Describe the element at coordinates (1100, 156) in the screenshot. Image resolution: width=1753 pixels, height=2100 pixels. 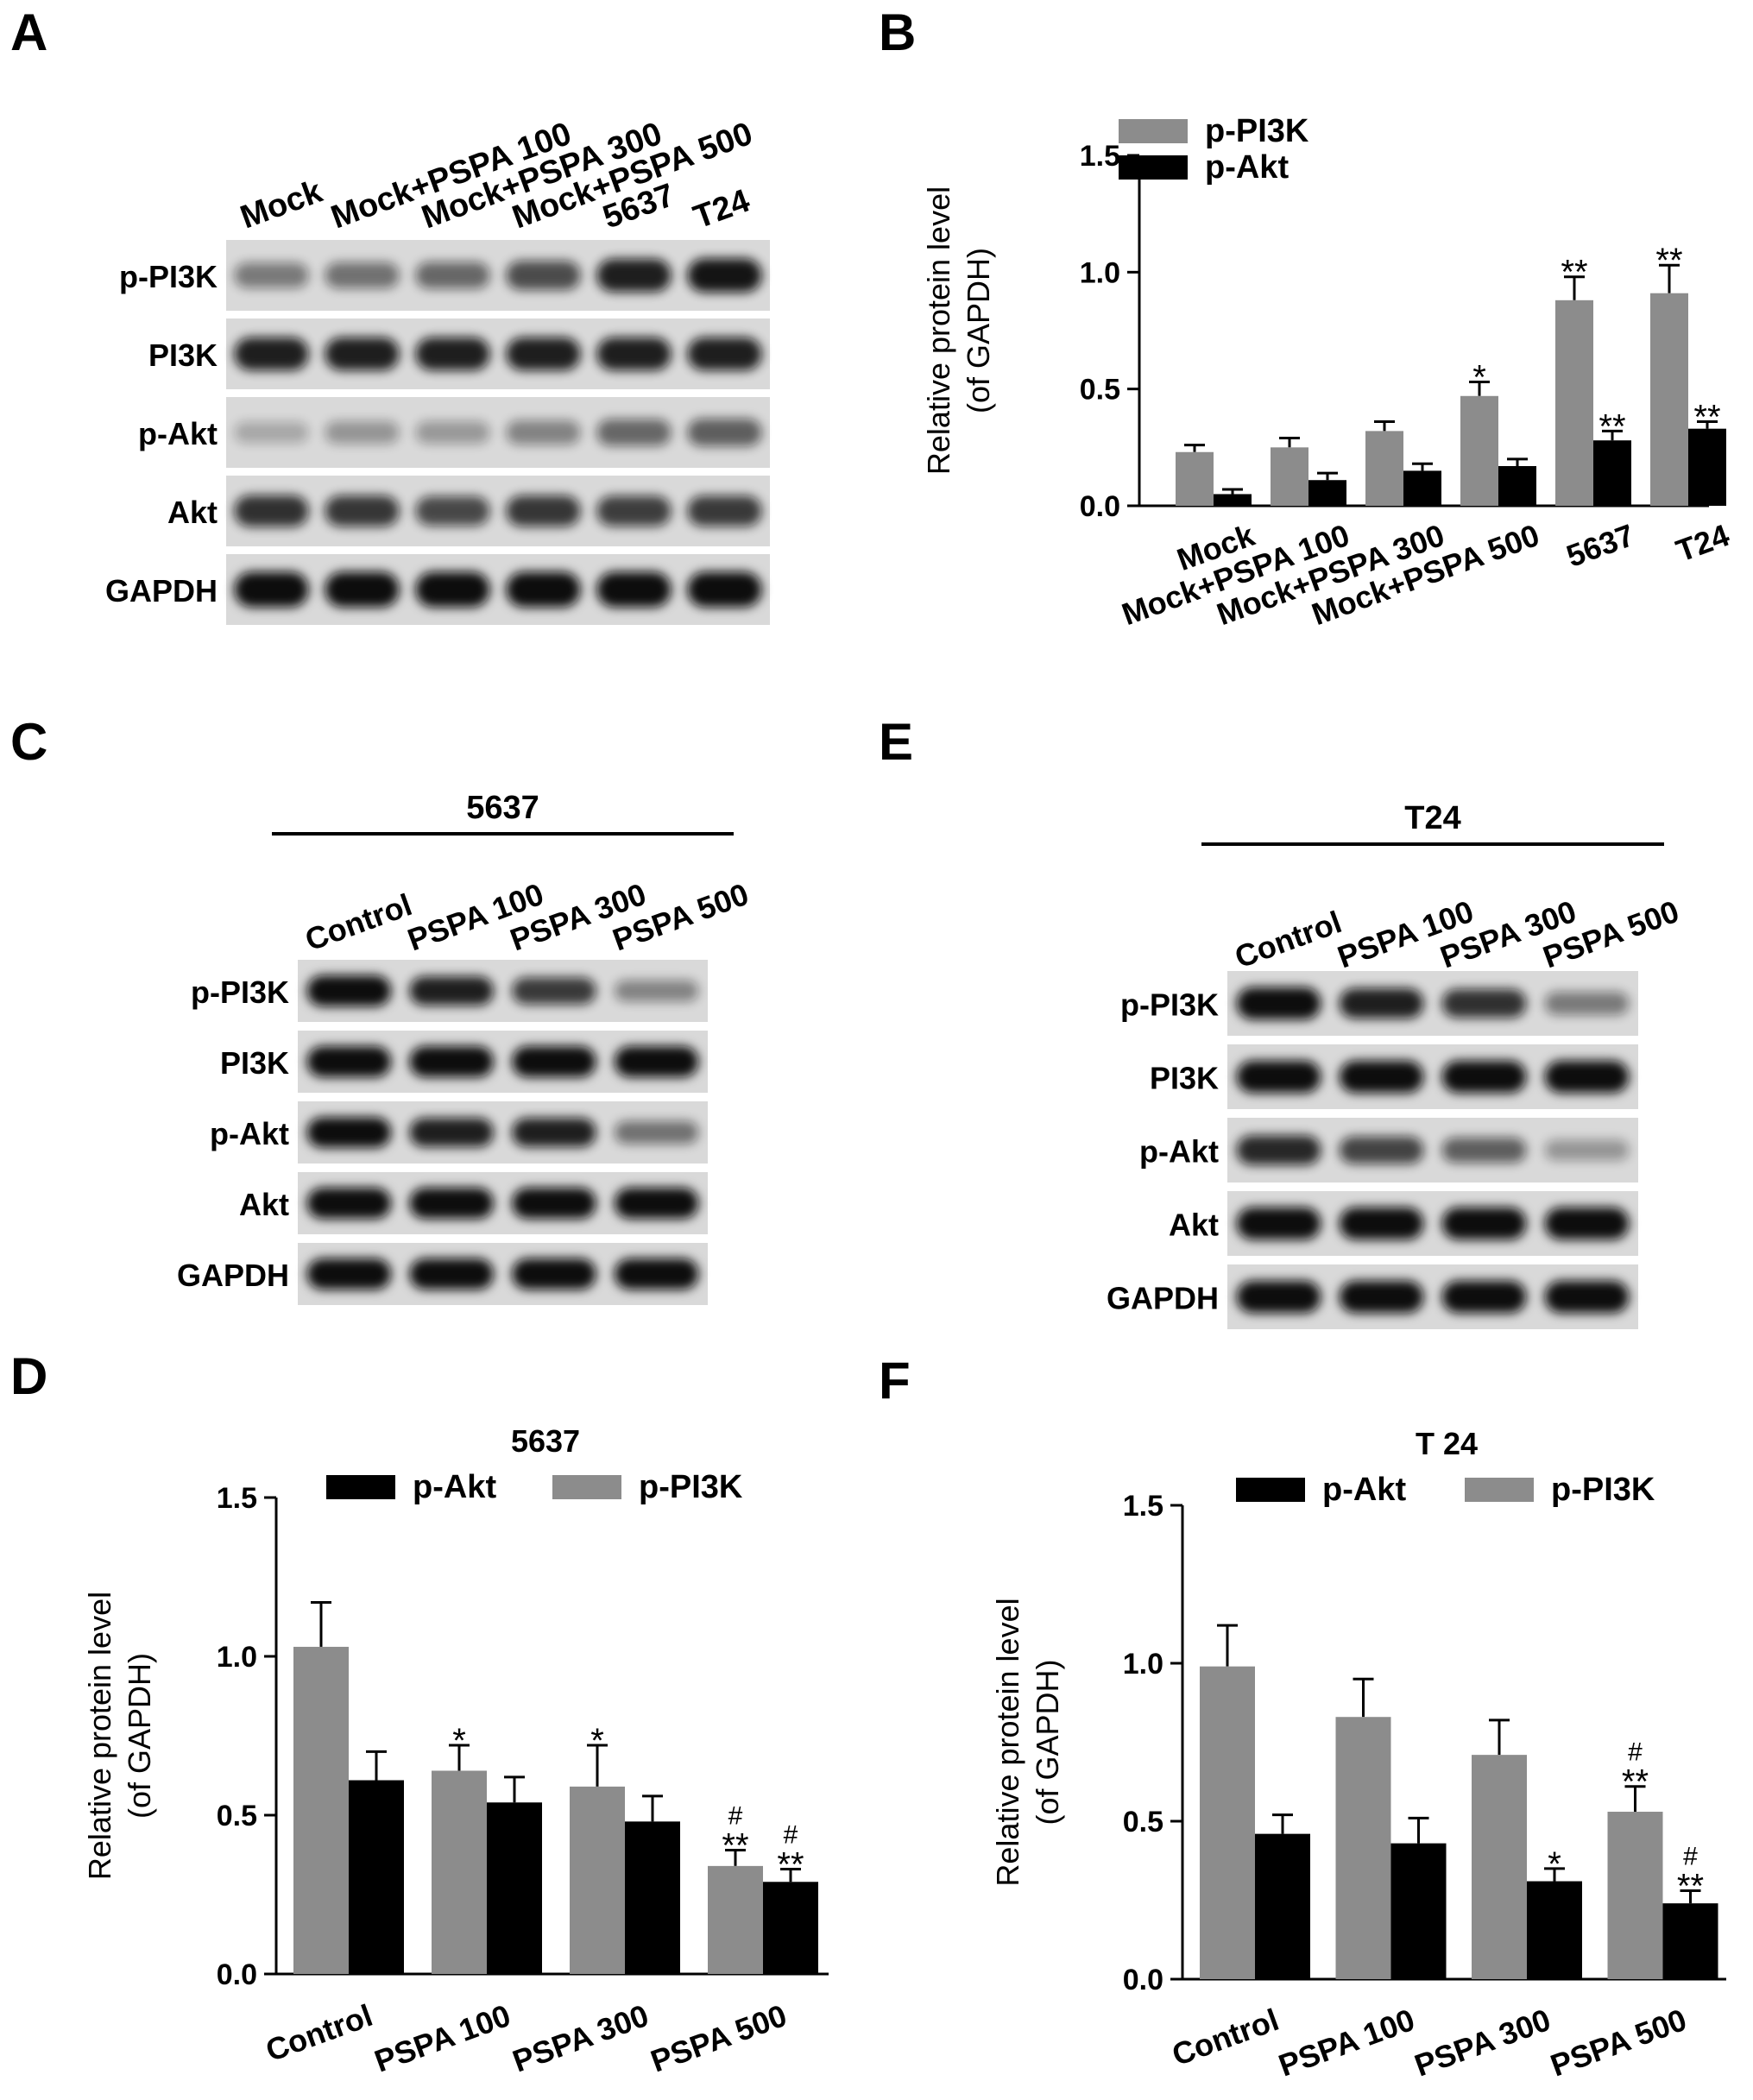
I see `y-tick-label: 1.5` at that location.